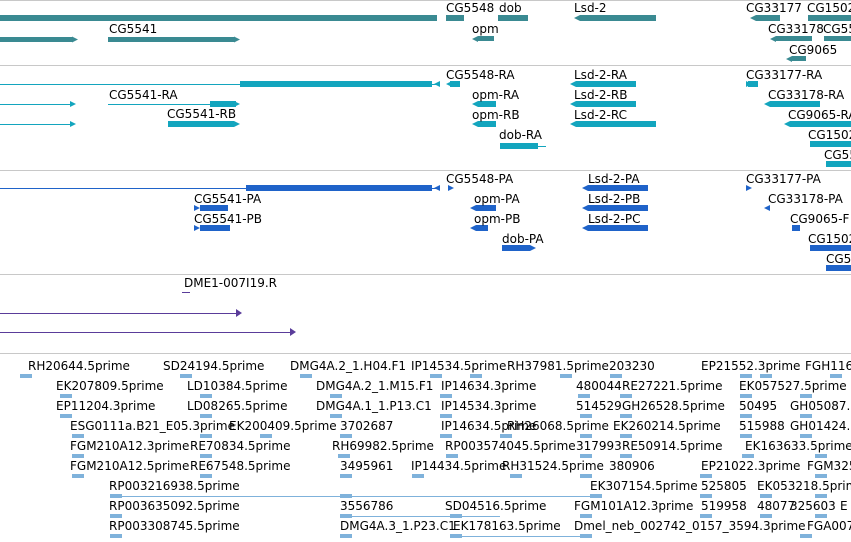 This screenshot has width=851, height=542. What do you see at coordinates (218, 188) in the screenshot?
I see `protein-intron` at bounding box center [218, 188].